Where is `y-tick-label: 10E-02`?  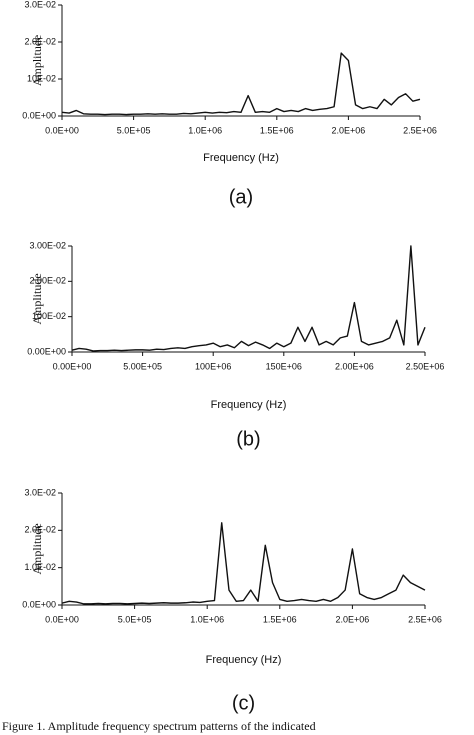
y-tick-label: 10E-02 is located at coordinates (41, 78).